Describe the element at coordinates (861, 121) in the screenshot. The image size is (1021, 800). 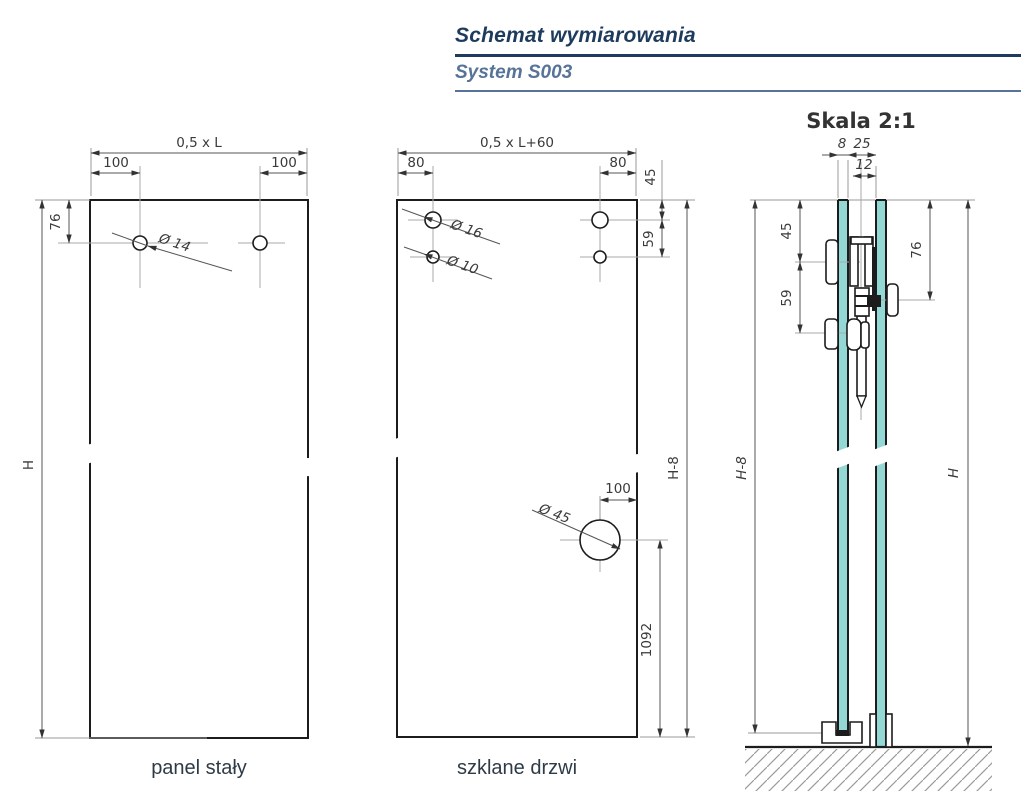
I see `scale-label: Skala 2:1` at that location.